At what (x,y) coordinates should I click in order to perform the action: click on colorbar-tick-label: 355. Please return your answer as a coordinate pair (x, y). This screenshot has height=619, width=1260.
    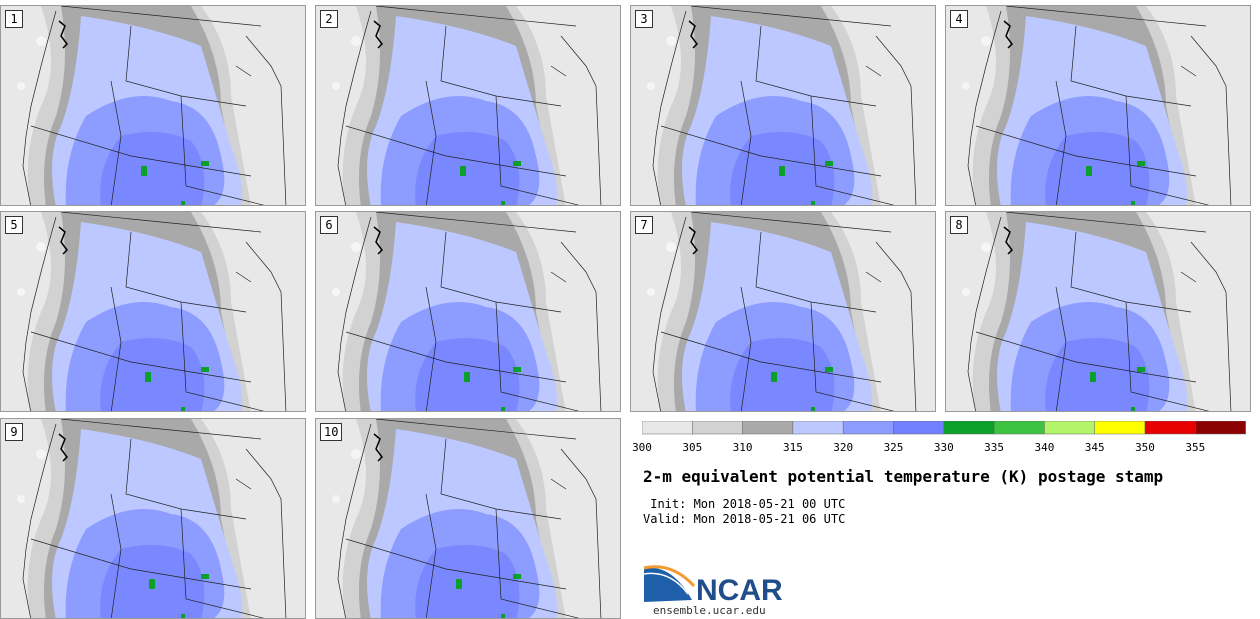
    Looking at the image, I should click on (1195, 447).